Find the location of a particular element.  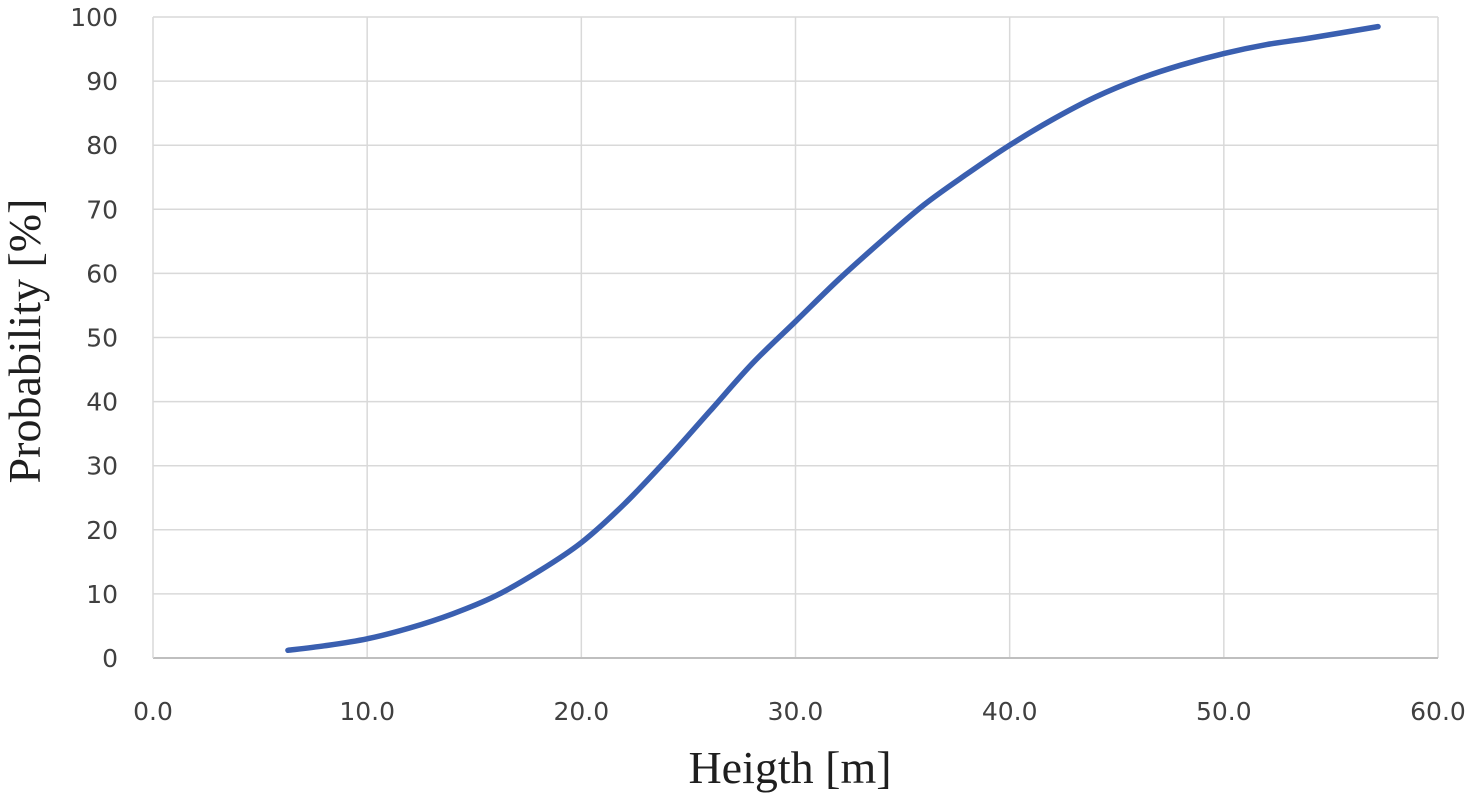

y-tick-label: 90 is located at coordinates (102, 81).